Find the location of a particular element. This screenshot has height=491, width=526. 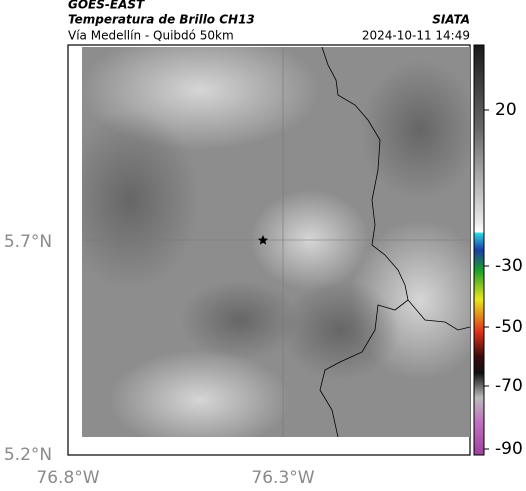

colorbar is located at coordinates (479, 250).